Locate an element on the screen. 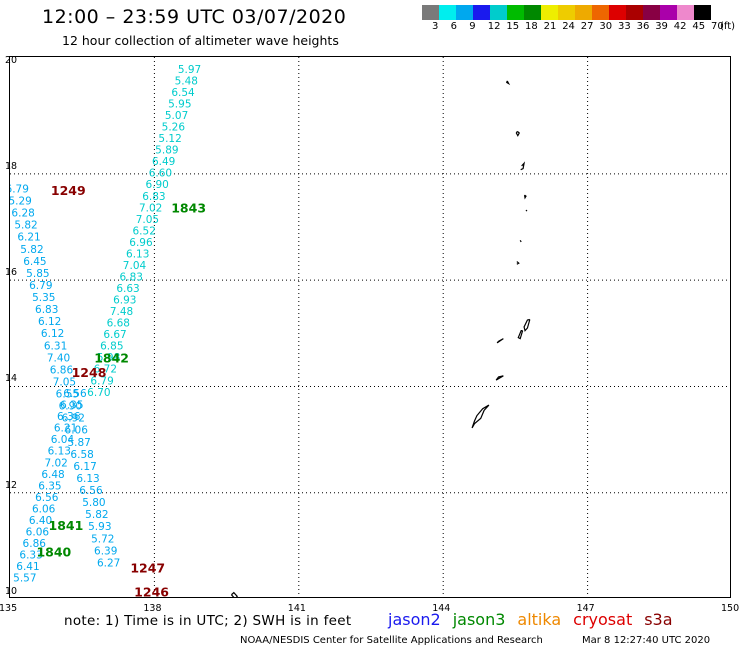  wave-height-value: 6.27 is located at coordinates (108, 563).